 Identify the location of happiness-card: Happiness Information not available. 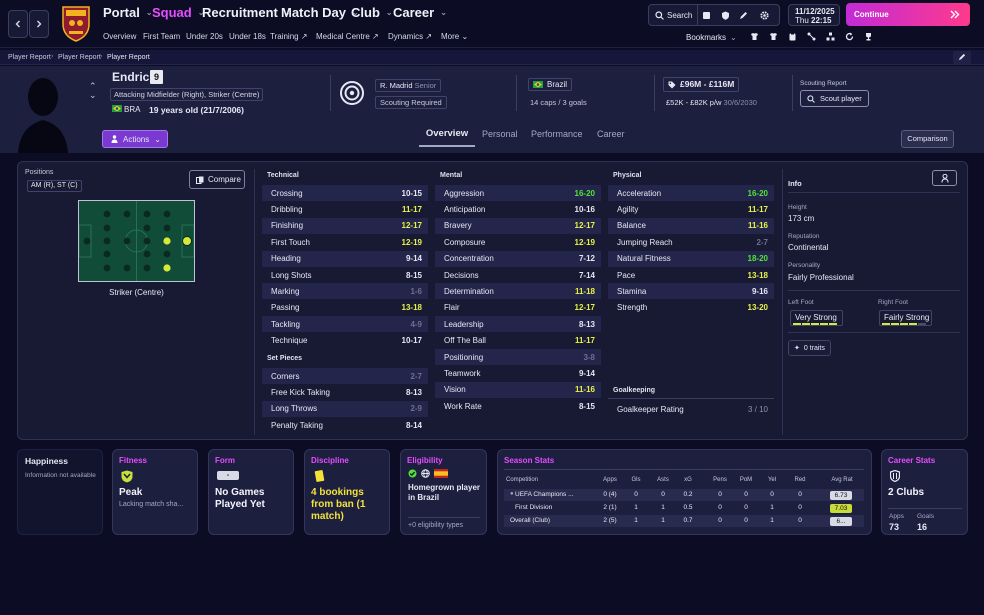
(60, 492).